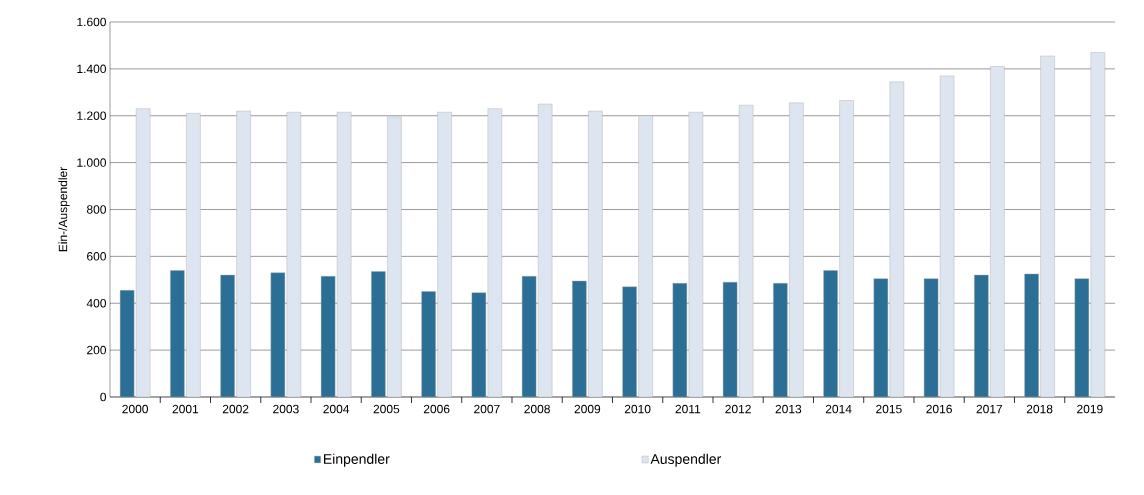 The width and height of the screenshot is (1144, 495). What do you see at coordinates (64, 209) in the screenshot?
I see `y-axis-title: Ein-/Auspendler` at bounding box center [64, 209].